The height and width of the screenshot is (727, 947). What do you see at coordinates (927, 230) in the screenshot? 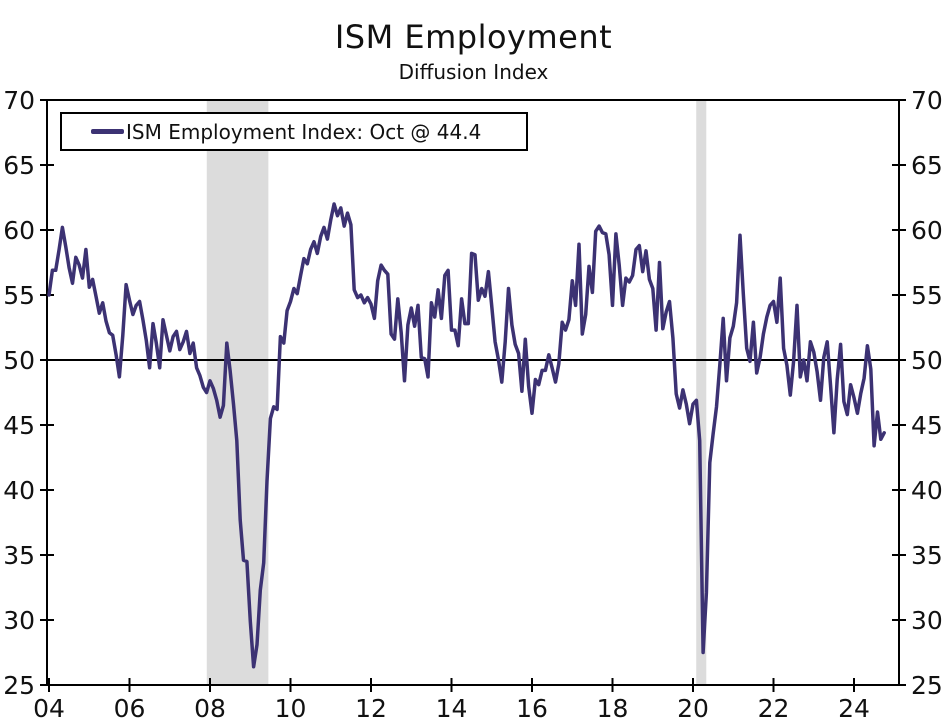
I see `y-axis-label-right: 60` at bounding box center [927, 230].